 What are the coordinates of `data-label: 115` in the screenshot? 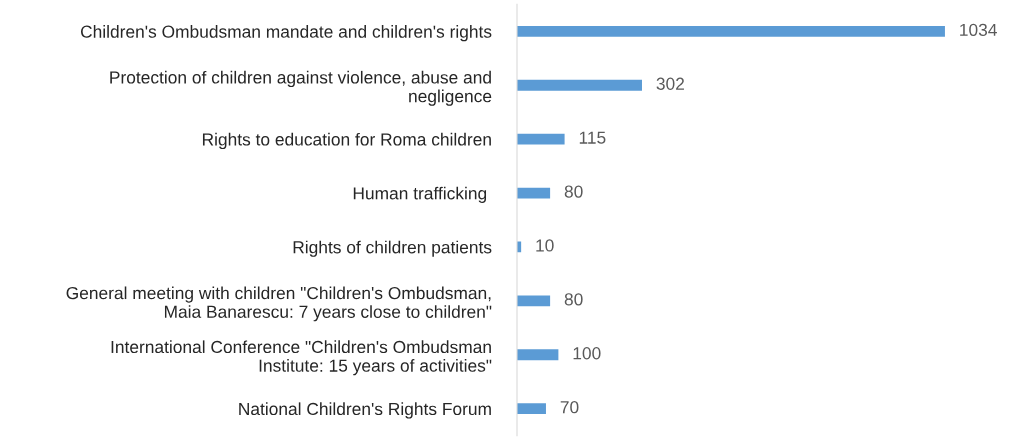 It's located at (592, 137).